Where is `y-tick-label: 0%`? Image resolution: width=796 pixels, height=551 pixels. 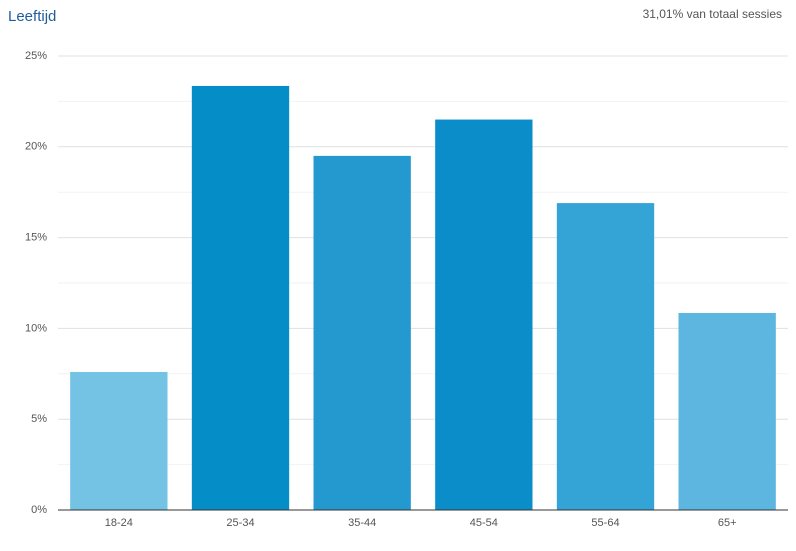 y-tick-label: 0% is located at coordinates (39, 510).